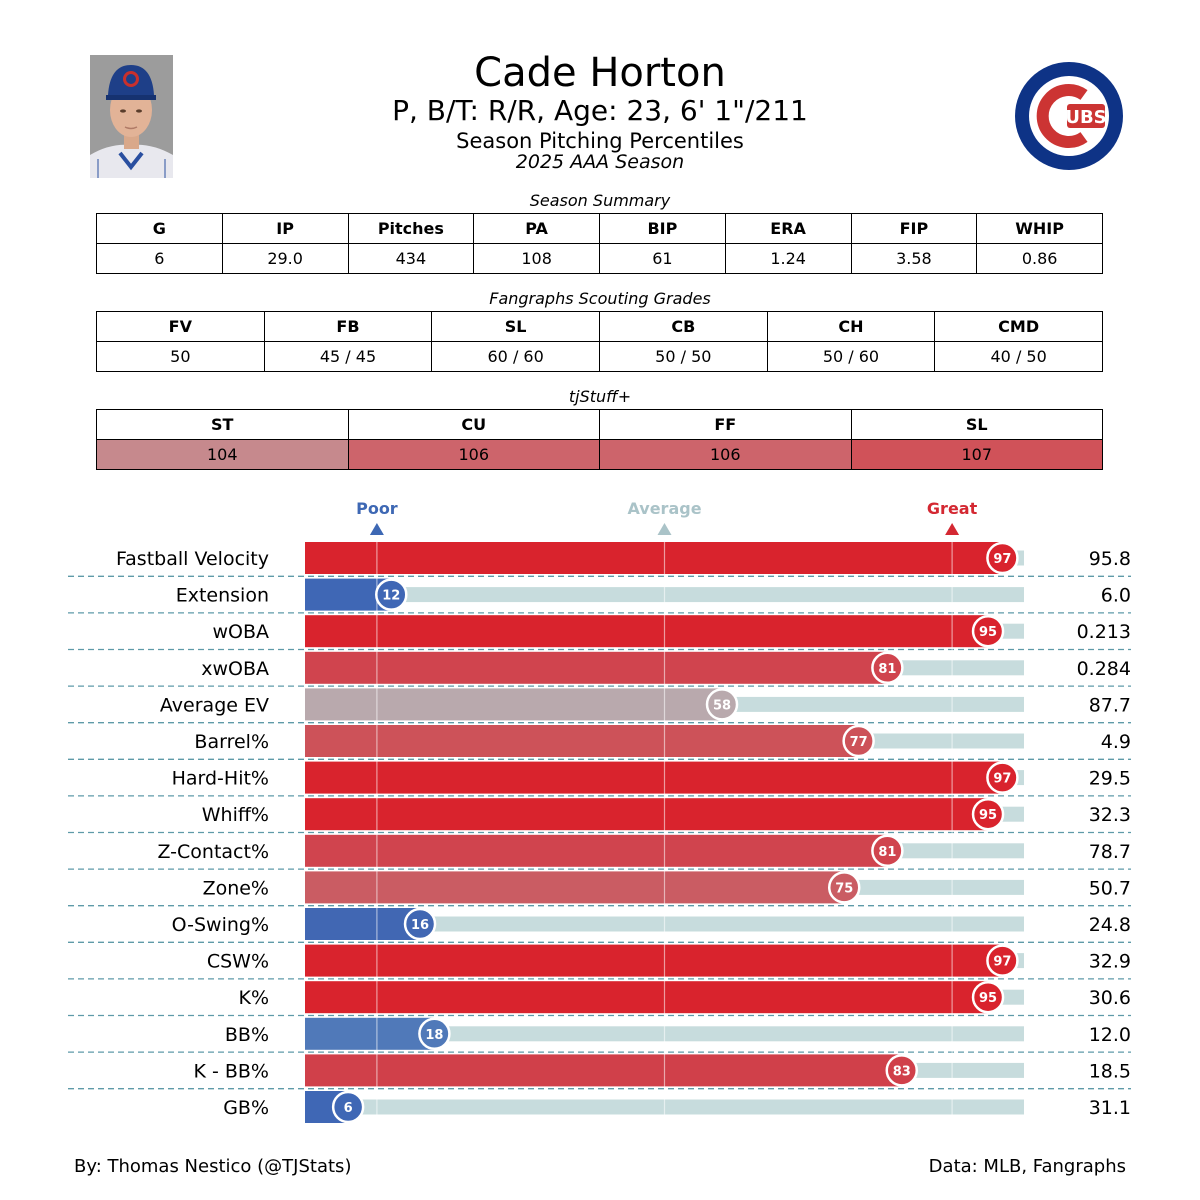 This screenshot has height=1200, width=1200. Describe the element at coordinates (1110, 1108) in the screenshot. I see `stat-value: 31.1` at that location.